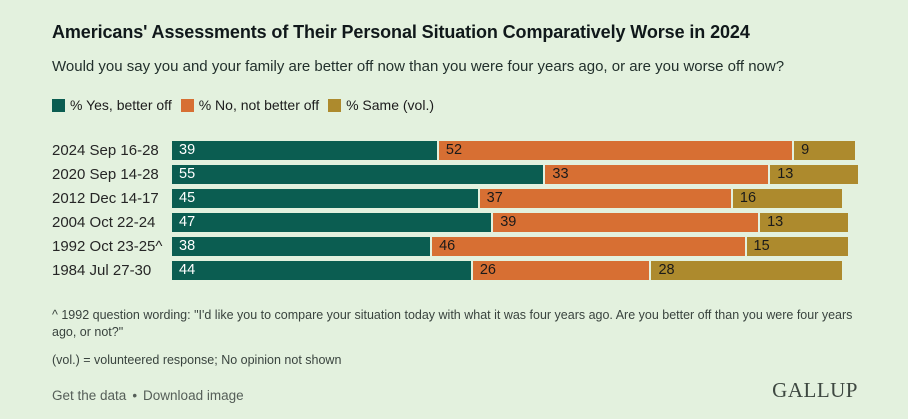 The image size is (908, 419). I want to click on category-label: 1984 Jul 27-30, so click(102, 270).